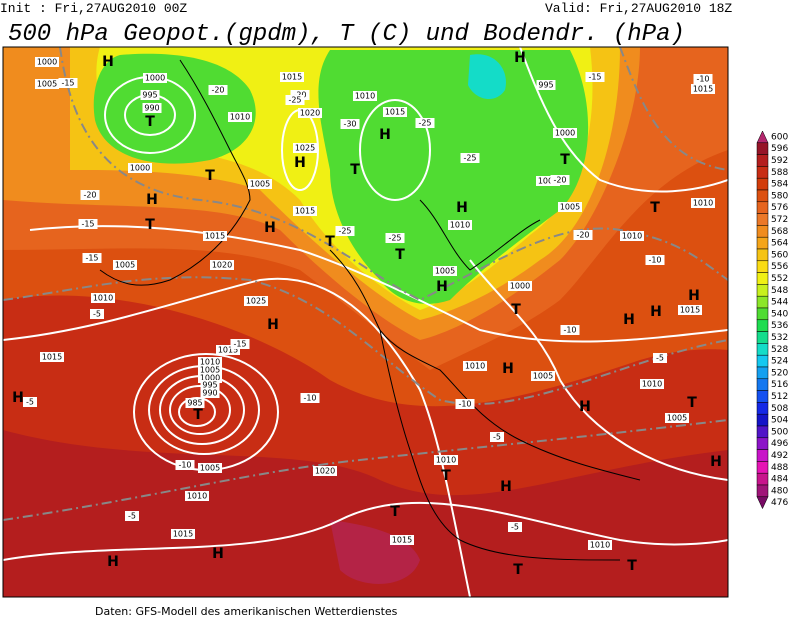 Image resolution: width=790 pixels, height=620 pixels. Describe the element at coordinates (779, 279) in the screenshot. I see `colorbar-label: 552` at that location.